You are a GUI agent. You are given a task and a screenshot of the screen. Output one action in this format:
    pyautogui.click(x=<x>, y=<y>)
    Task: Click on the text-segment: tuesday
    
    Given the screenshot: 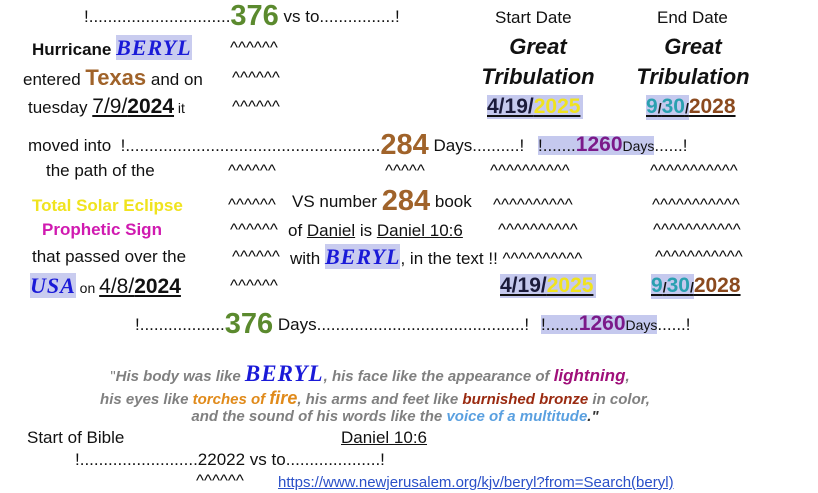 What is the action you would take?
    pyautogui.click(x=60, y=107)
    